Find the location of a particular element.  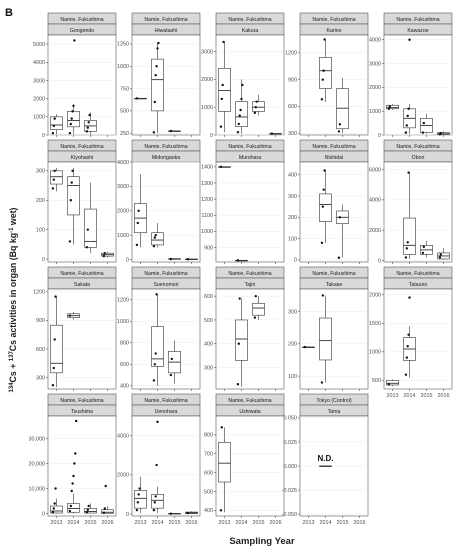

y-tick-label: 200 is located at coordinates (40, 201).